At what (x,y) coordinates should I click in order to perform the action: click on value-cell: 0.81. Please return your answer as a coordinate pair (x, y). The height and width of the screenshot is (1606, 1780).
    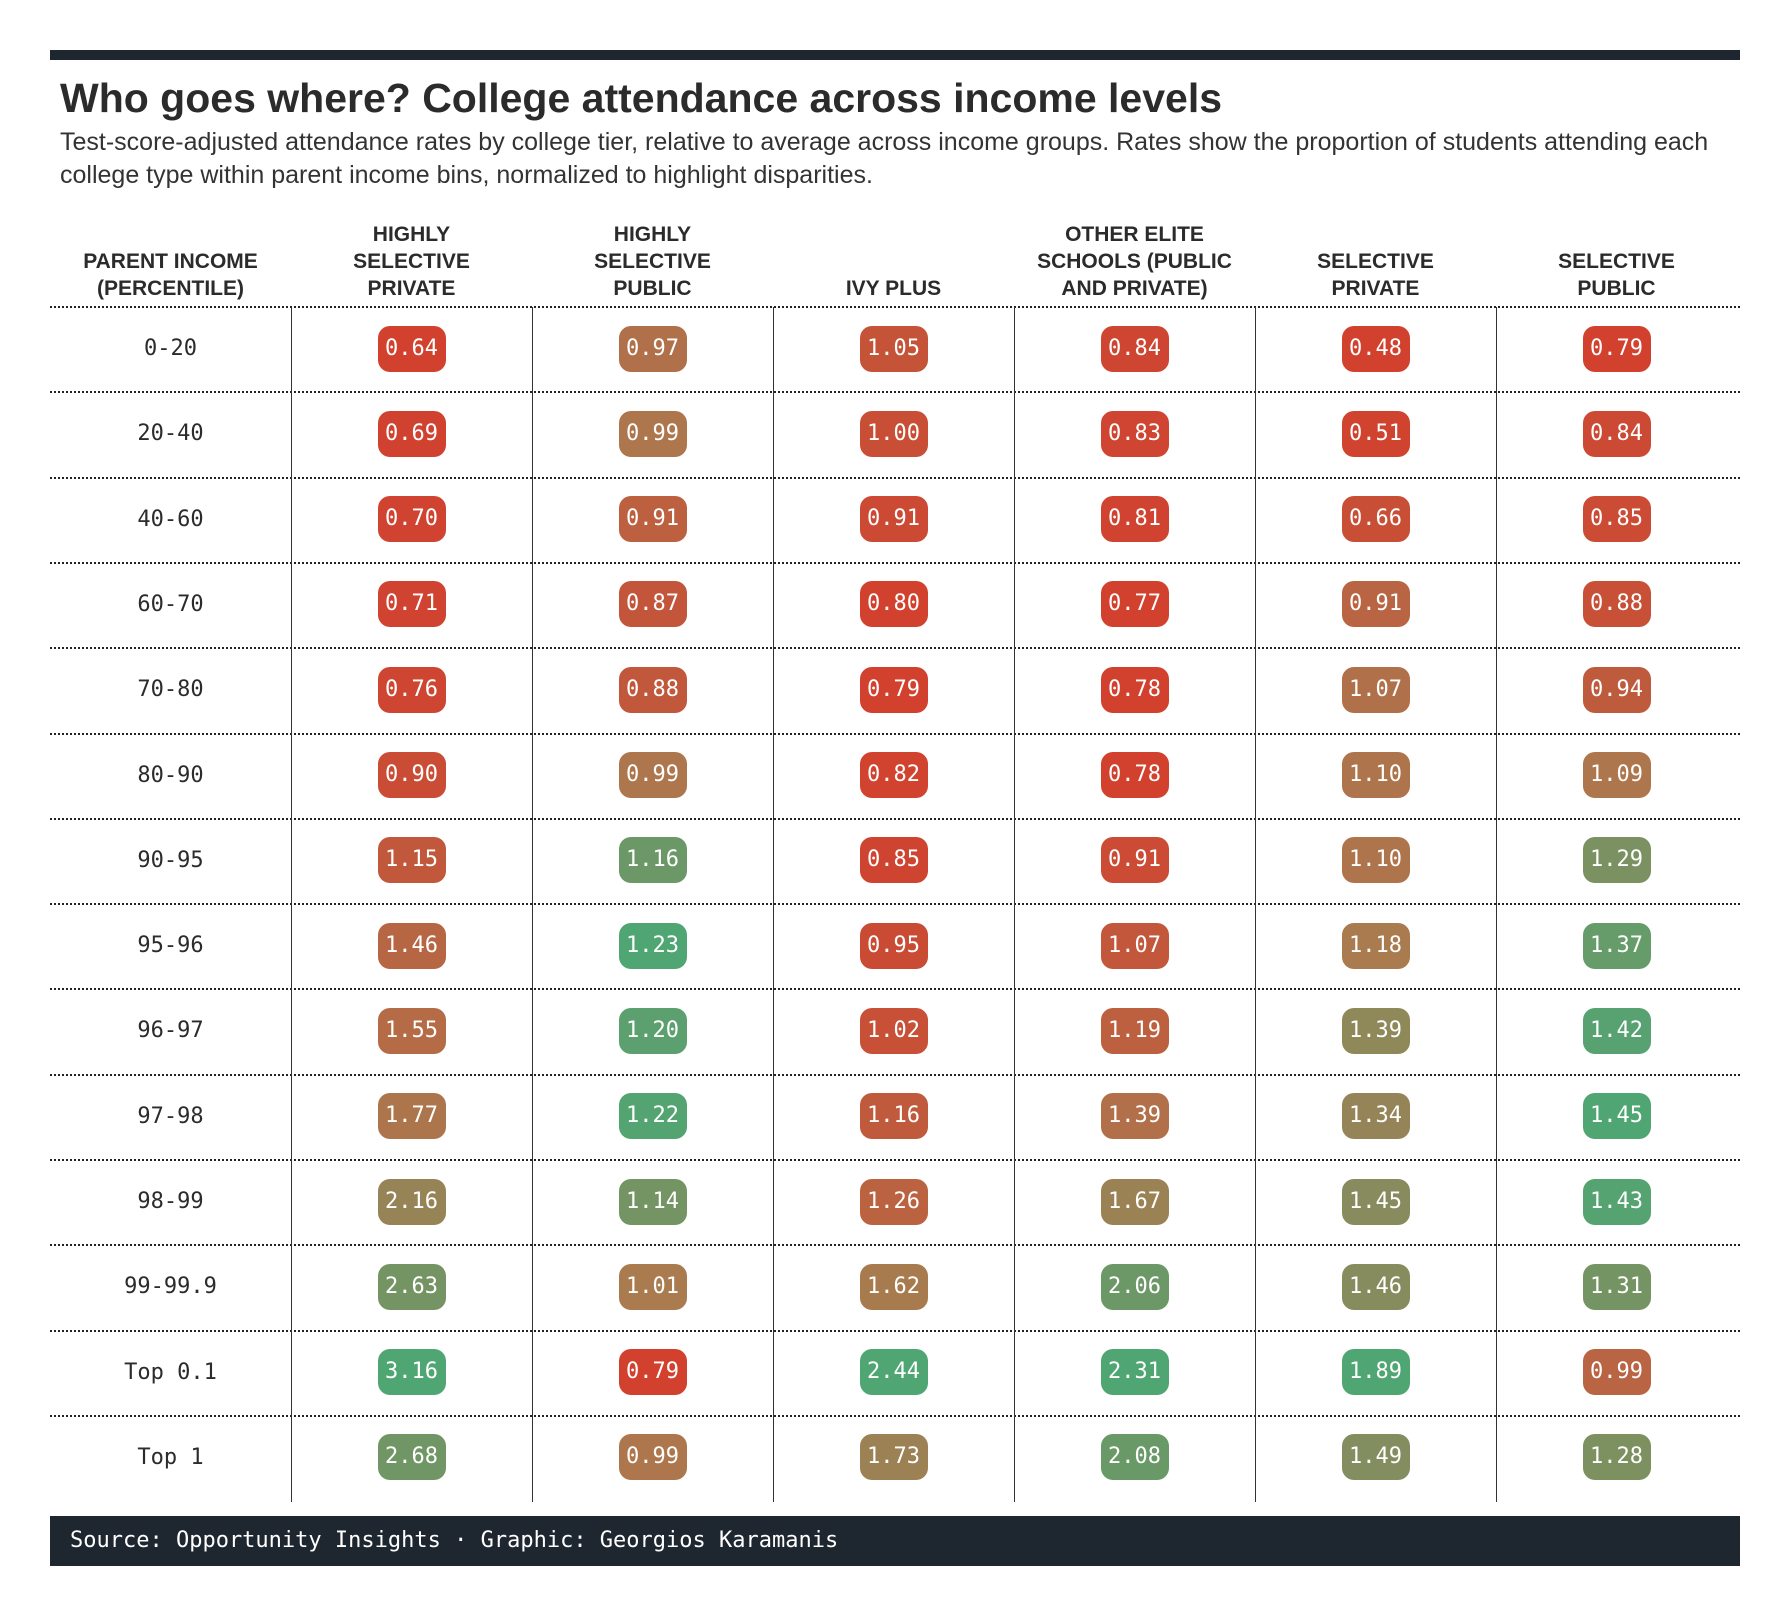
    Looking at the image, I should click on (1134, 519).